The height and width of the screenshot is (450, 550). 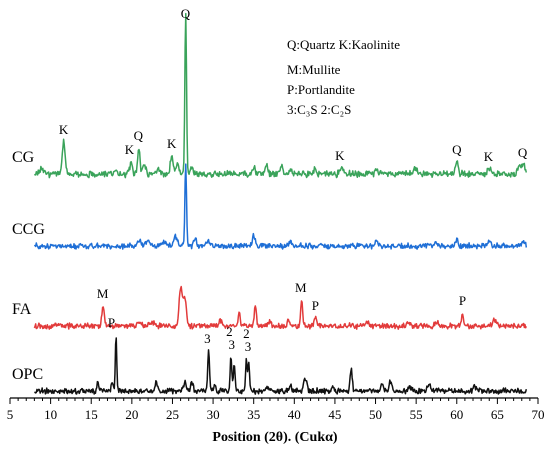 I want to click on series-line-opc, so click(x=281, y=366).